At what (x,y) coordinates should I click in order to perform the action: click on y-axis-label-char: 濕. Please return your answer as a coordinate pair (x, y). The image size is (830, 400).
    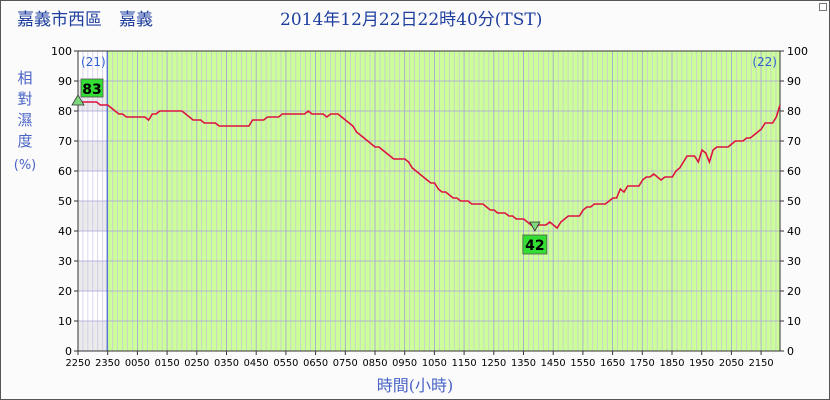
    Looking at the image, I should click on (25, 120).